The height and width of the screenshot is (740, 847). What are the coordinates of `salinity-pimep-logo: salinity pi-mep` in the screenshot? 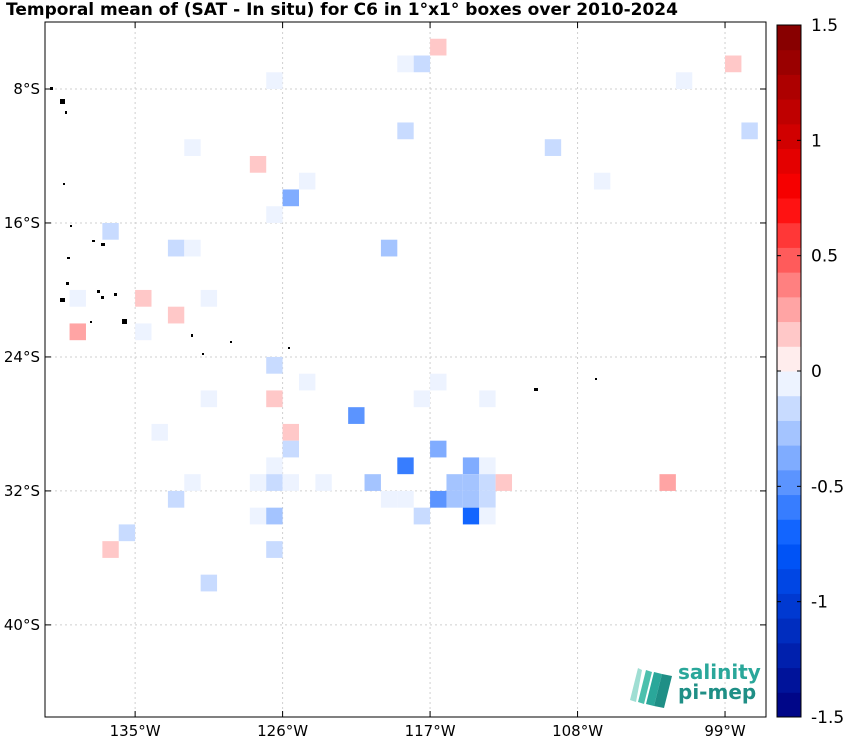 It's located at (695, 685).